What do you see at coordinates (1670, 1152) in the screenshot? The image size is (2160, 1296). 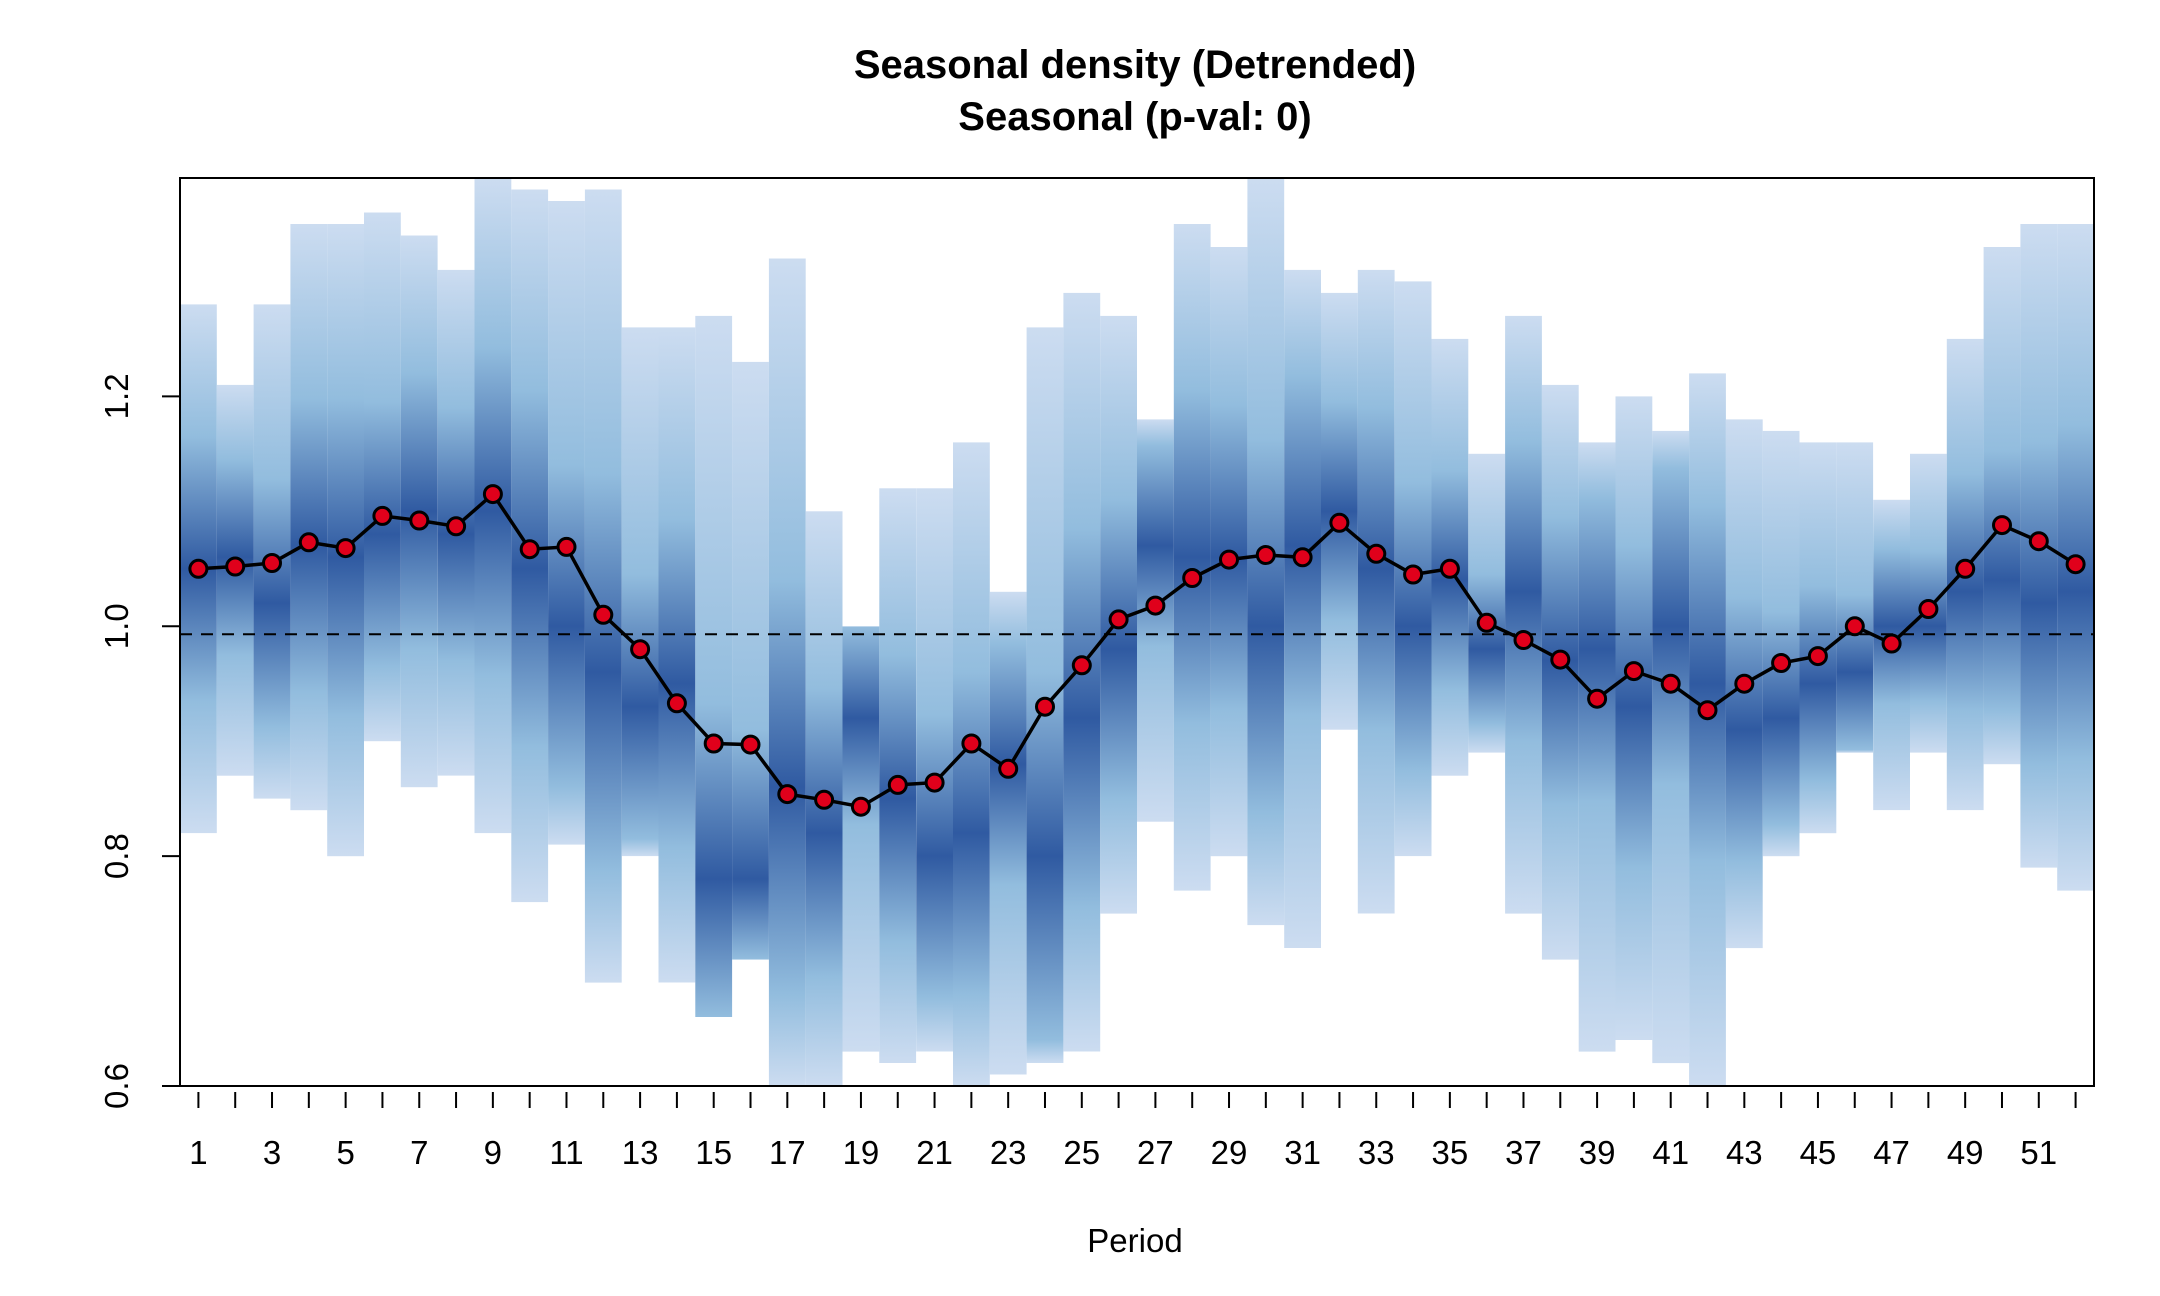 I see `x-tick-label: 41` at bounding box center [1670, 1152].